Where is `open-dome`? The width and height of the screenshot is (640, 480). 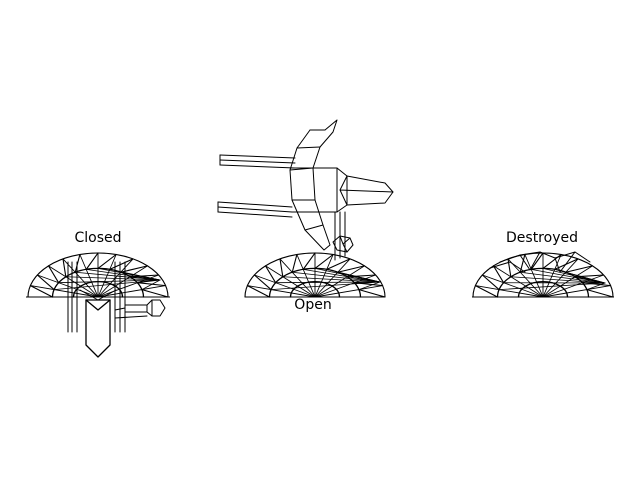
open-dome is located at coordinates (315, 275).